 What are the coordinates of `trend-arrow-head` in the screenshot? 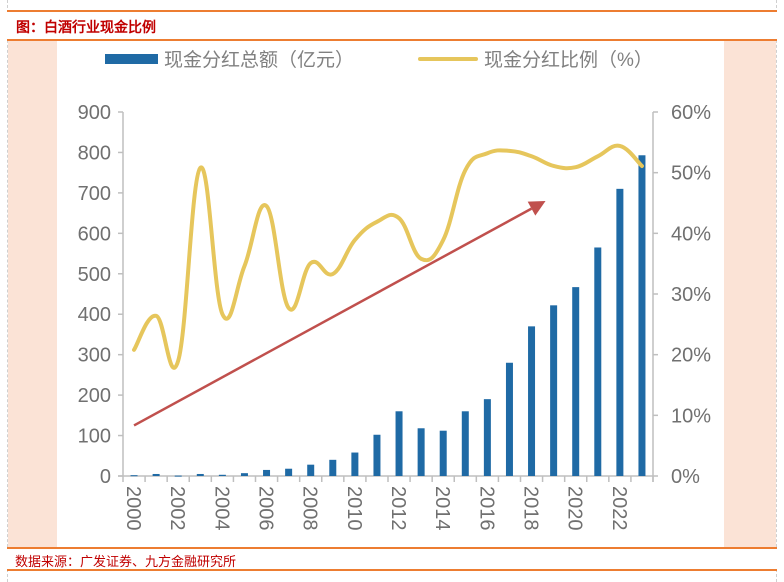 It's located at (536, 208).